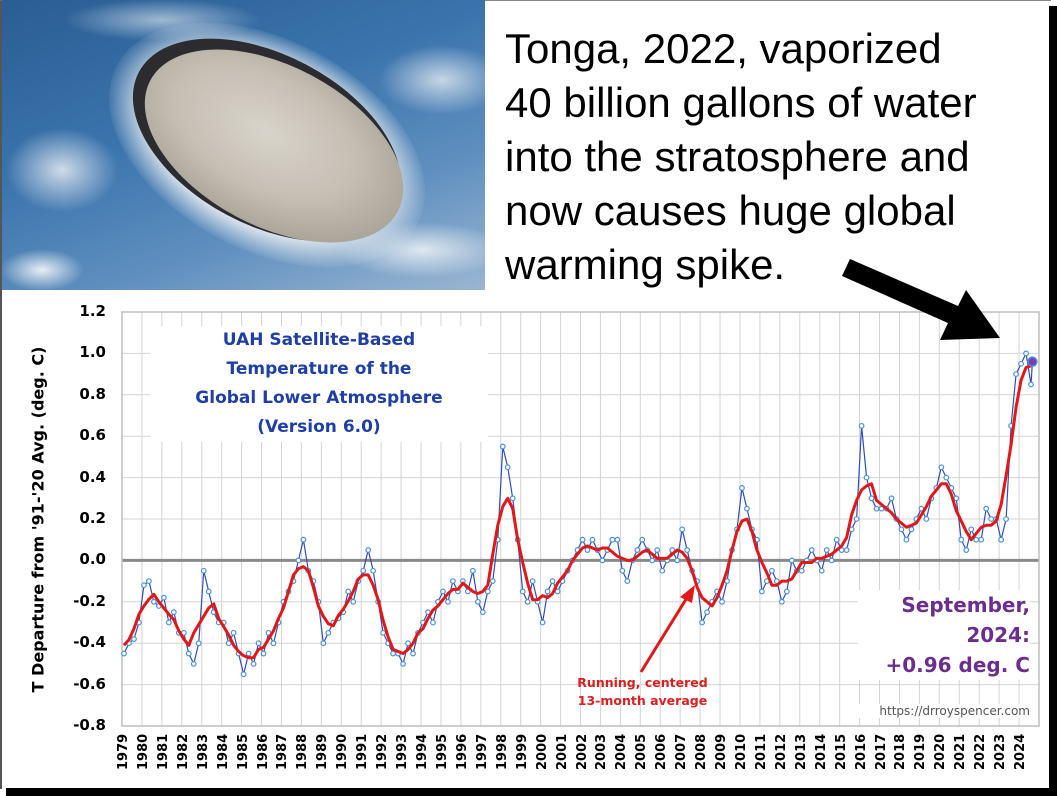 This screenshot has height=796, width=1057. What do you see at coordinates (781, 751) in the screenshot?
I see `x-tick-label: 2012` at bounding box center [781, 751].